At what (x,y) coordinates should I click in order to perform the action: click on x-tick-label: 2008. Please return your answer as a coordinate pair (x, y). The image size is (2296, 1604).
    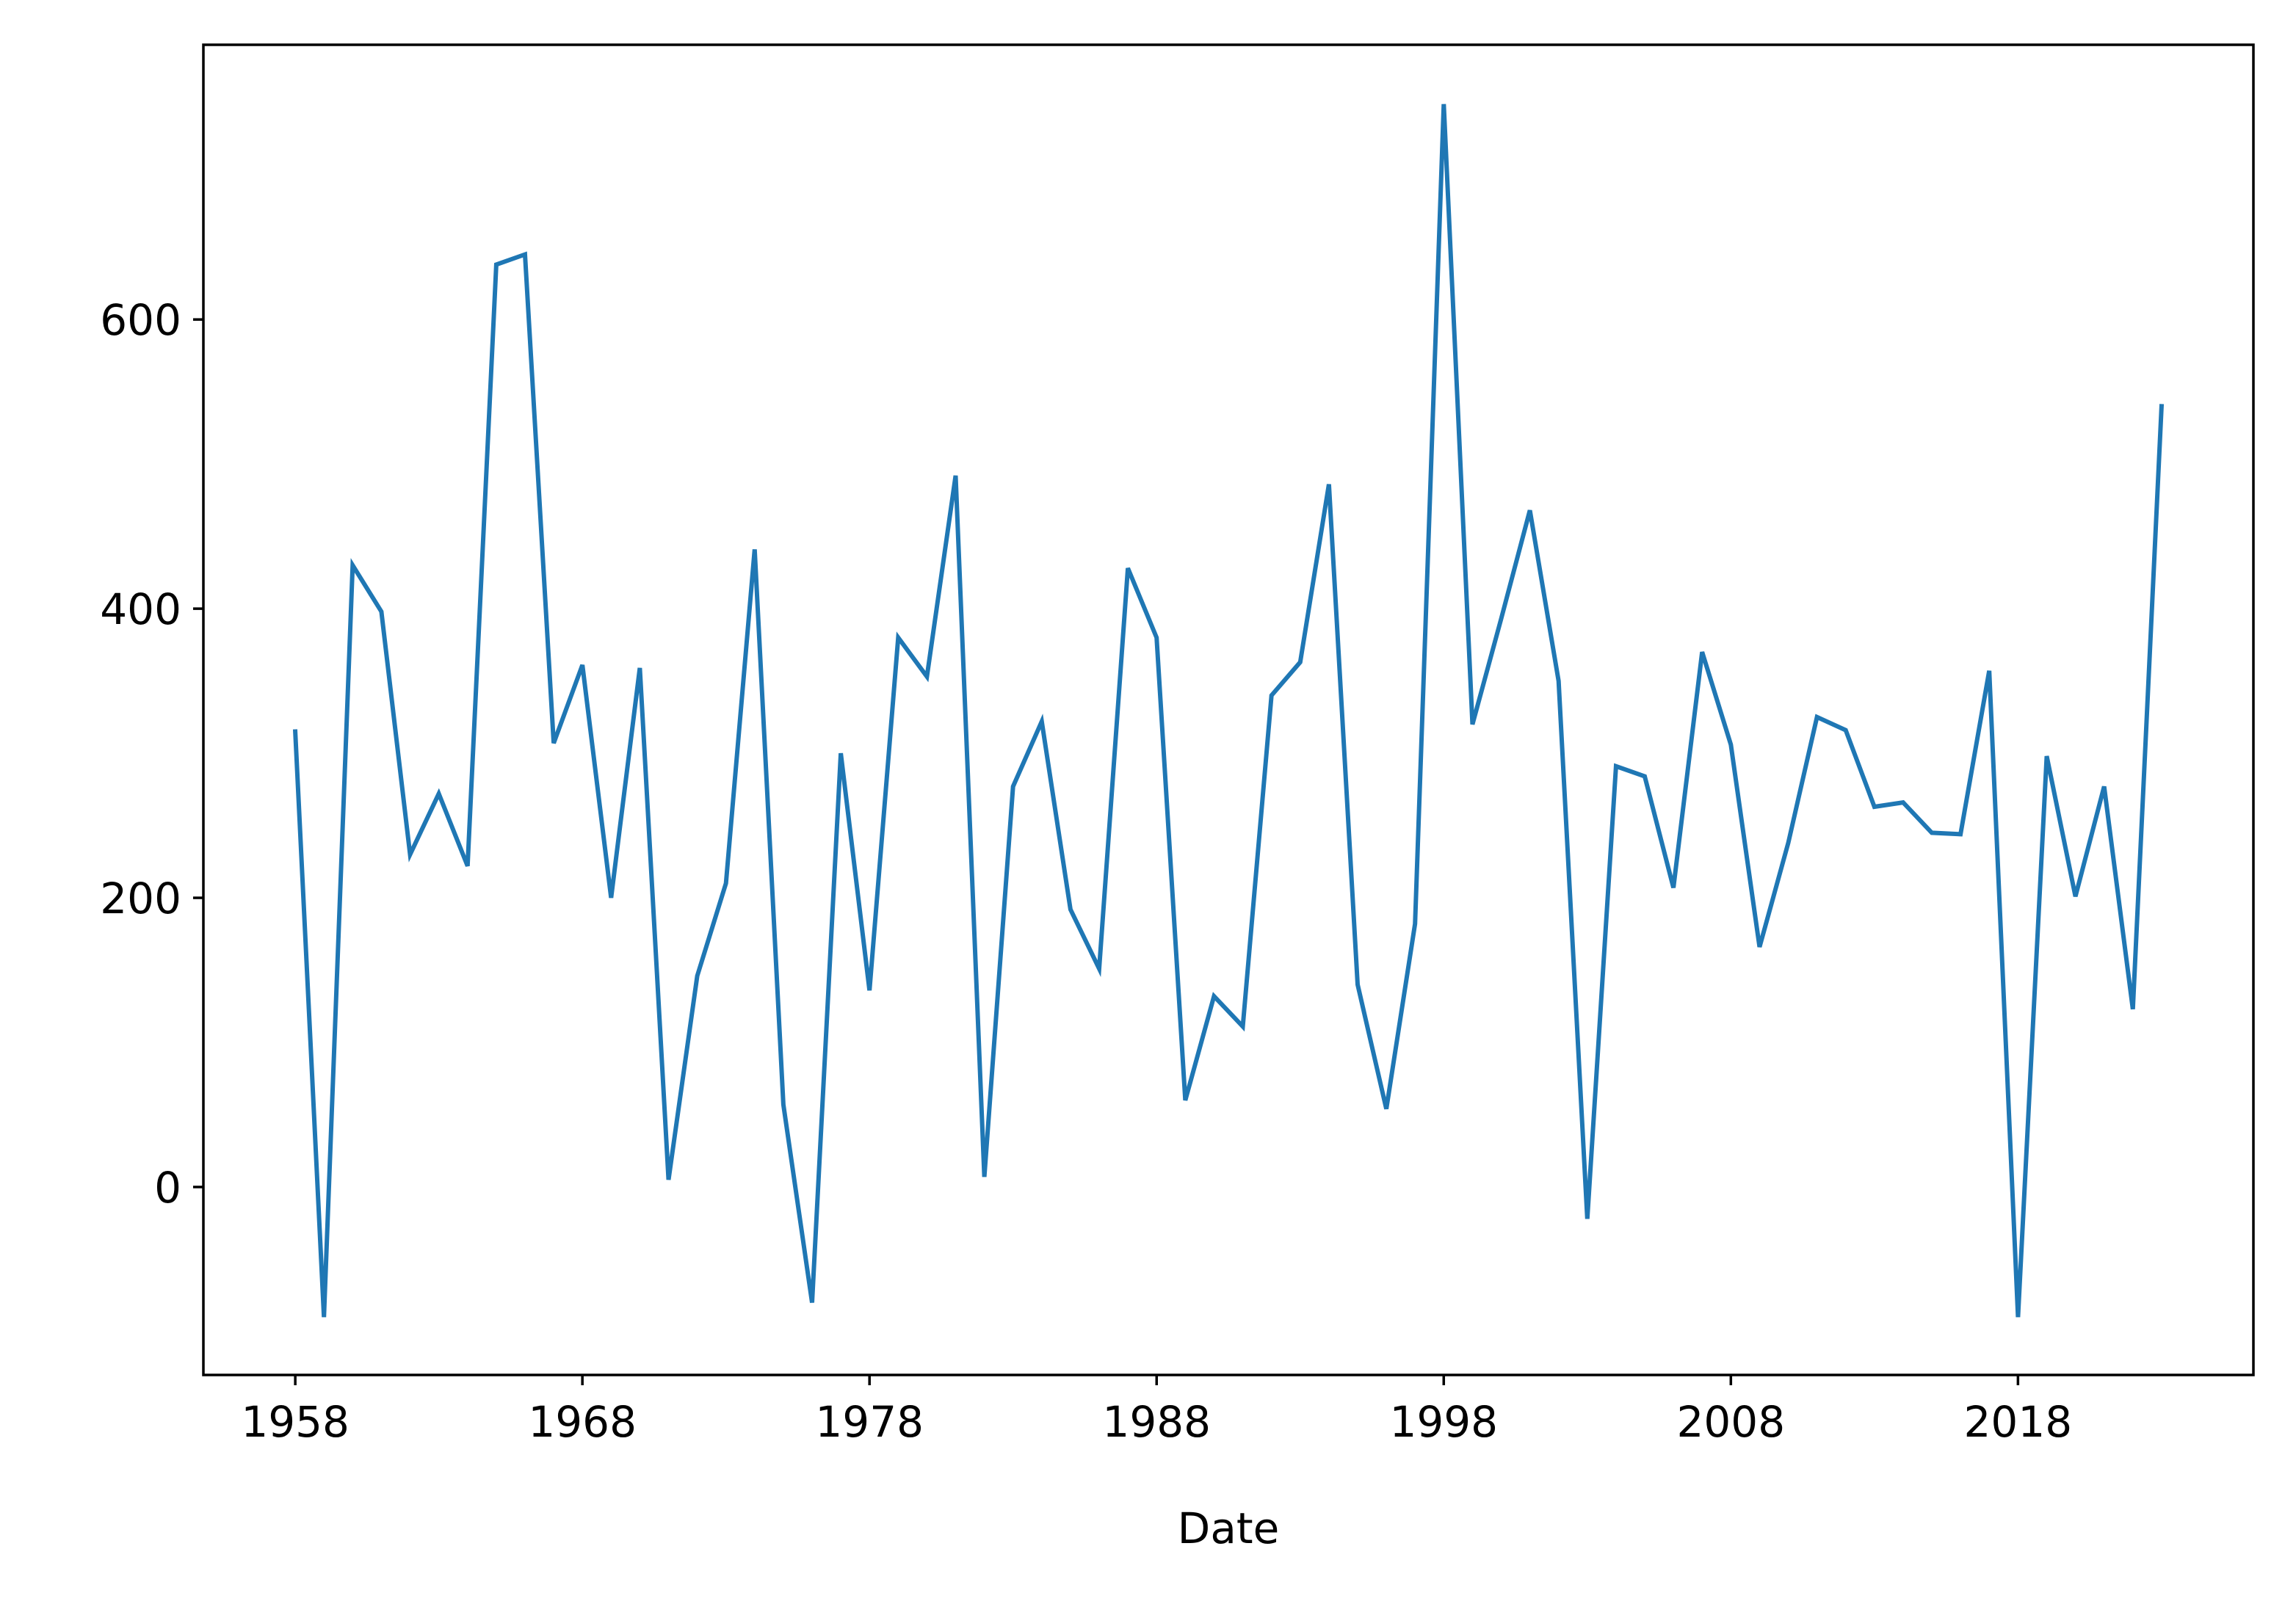
    Looking at the image, I should click on (1731, 1422).